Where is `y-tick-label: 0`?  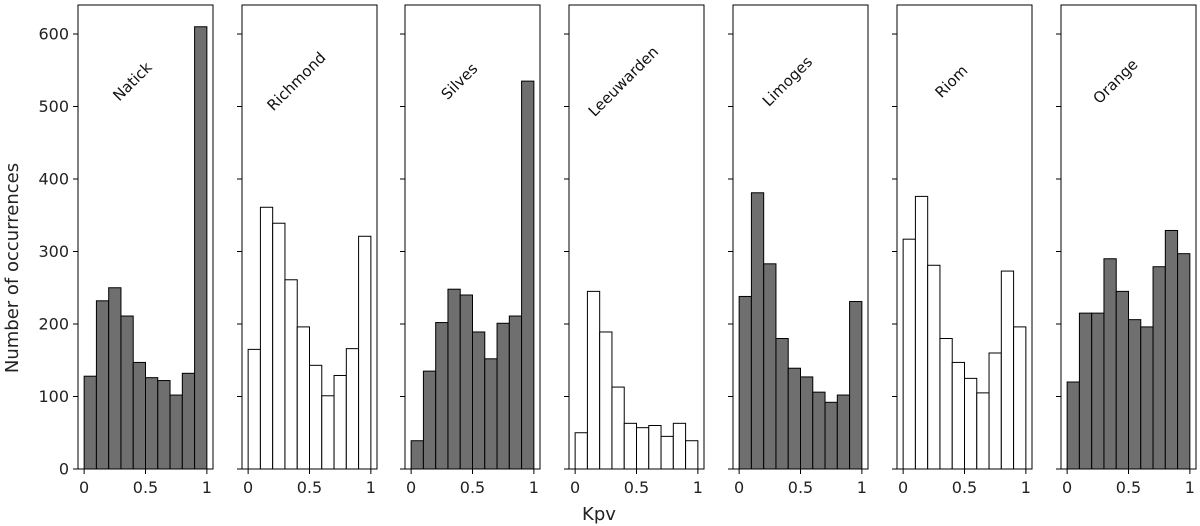 y-tick-label: 0 is located at coordinates (64, 469).